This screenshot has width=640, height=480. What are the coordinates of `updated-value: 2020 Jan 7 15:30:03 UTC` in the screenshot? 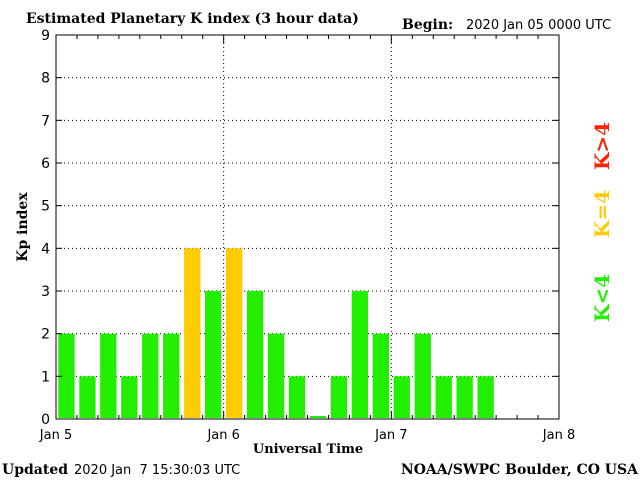 It's located at (157, 470).